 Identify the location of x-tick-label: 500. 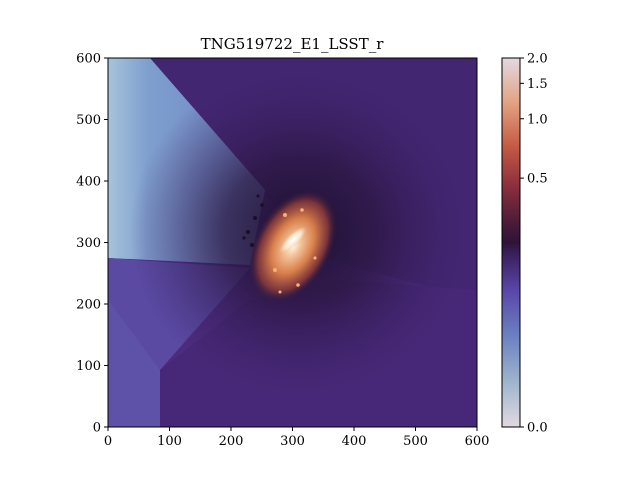
(415, 441).